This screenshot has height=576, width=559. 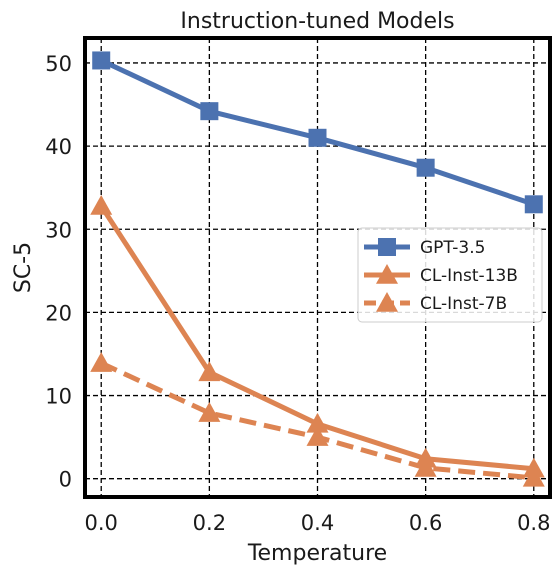 What do you see at coordinates (58, 147) in the screenshot?
I see `y-tick-label: 40` at bounding box center [58, 147].